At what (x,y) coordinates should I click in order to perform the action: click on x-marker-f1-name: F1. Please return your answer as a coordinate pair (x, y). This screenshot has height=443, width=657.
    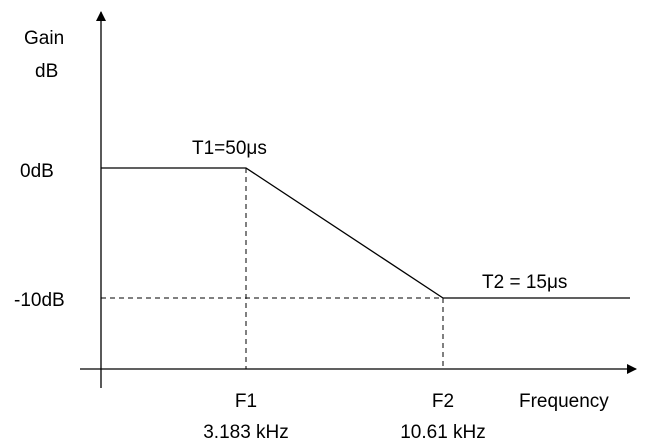
    Looking at the image, I should click on (246, 401).